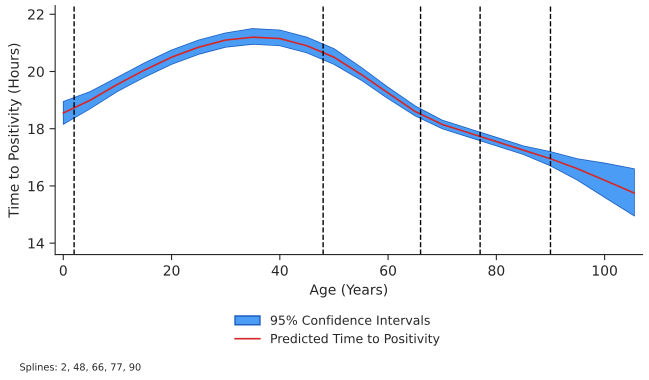 This screenshot has width=649, height=380. I want to click on x-tick-label: 0, so click(63, 270).